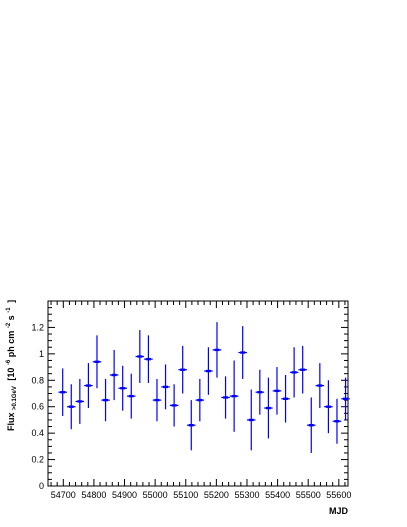 The image size is (407, 527). What do you see at coordinates (9, 325) in the screenshot?
I see `y-axis-title-unit-exp2: -2` at bounding box center [9, 325].